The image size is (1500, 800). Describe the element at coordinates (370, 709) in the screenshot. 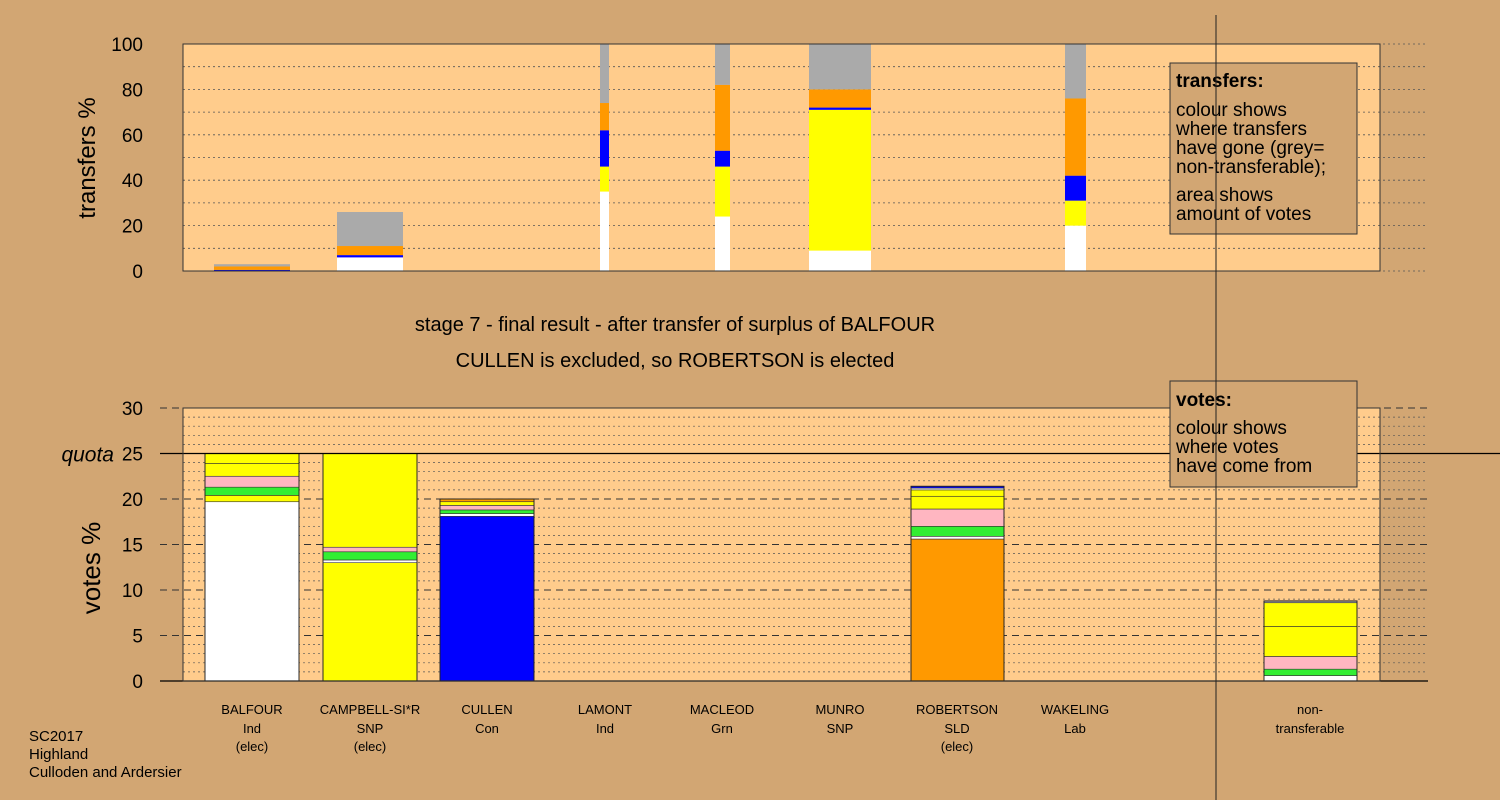

I see `candidate-name-label: CAMPBELL-SI*R` at that location.